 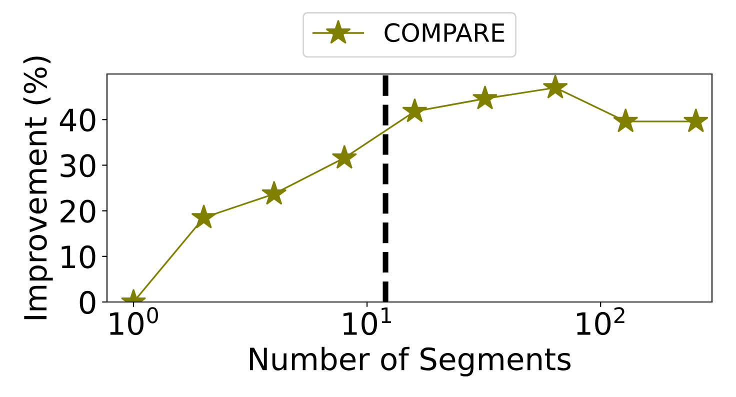 I want to click on legend-label: COMPARE, so click(x=444, y=32).